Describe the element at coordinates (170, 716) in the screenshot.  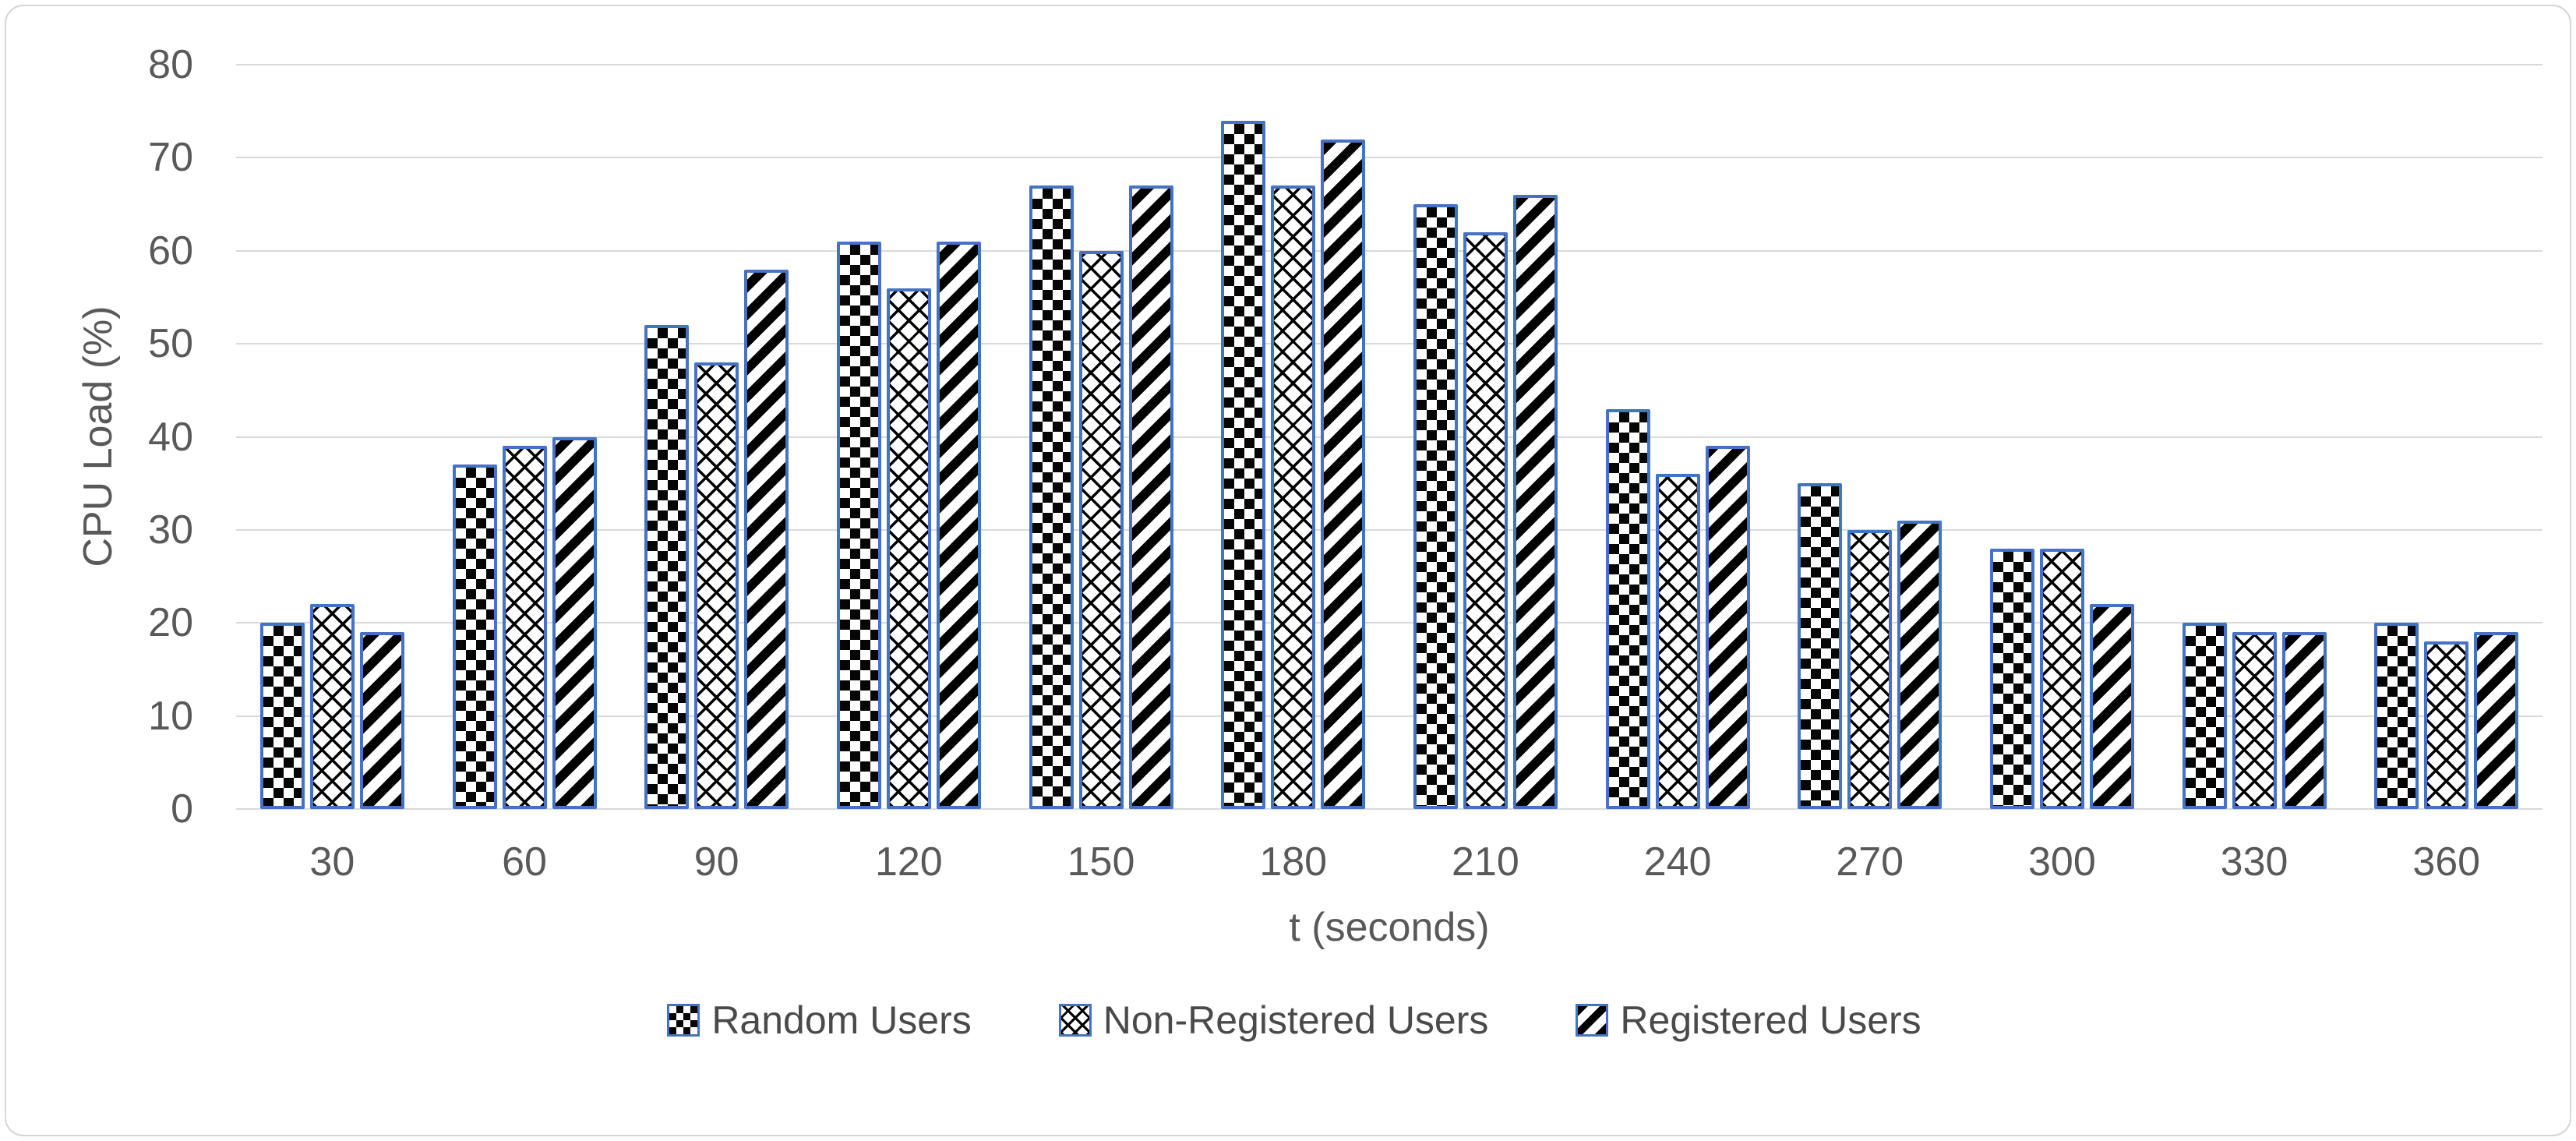
I see `y-tick-label: 10` at that location.